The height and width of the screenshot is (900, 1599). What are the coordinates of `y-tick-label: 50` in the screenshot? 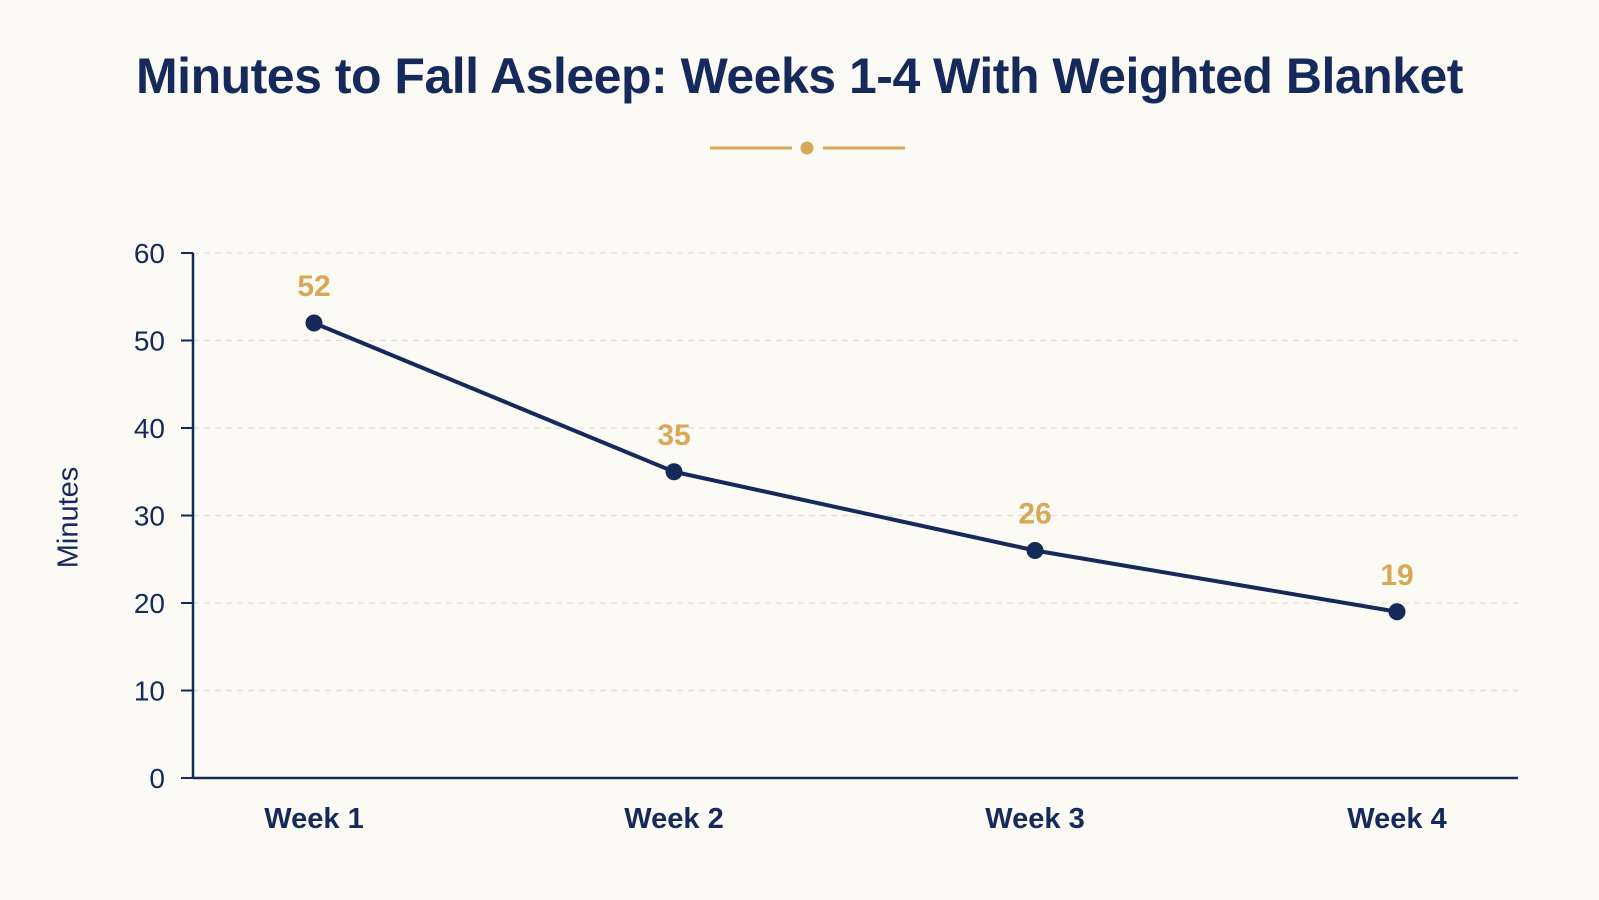 It's located at (149, 341).